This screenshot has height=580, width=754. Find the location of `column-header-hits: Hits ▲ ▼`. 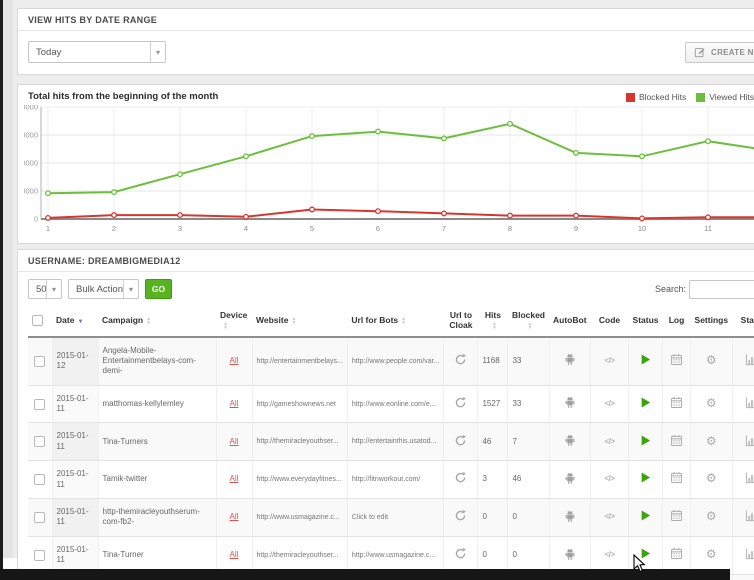

column-header-hits: Hits ▲ ▼ is located at coordinates (492, 322).